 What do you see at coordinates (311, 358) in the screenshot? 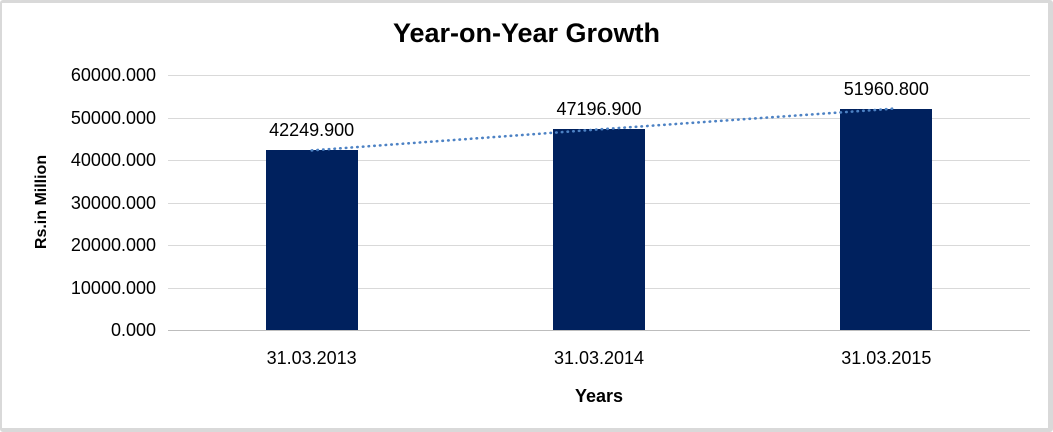
I see `x-tick-label: 31.03.2013` at bounding box center [311, 358].